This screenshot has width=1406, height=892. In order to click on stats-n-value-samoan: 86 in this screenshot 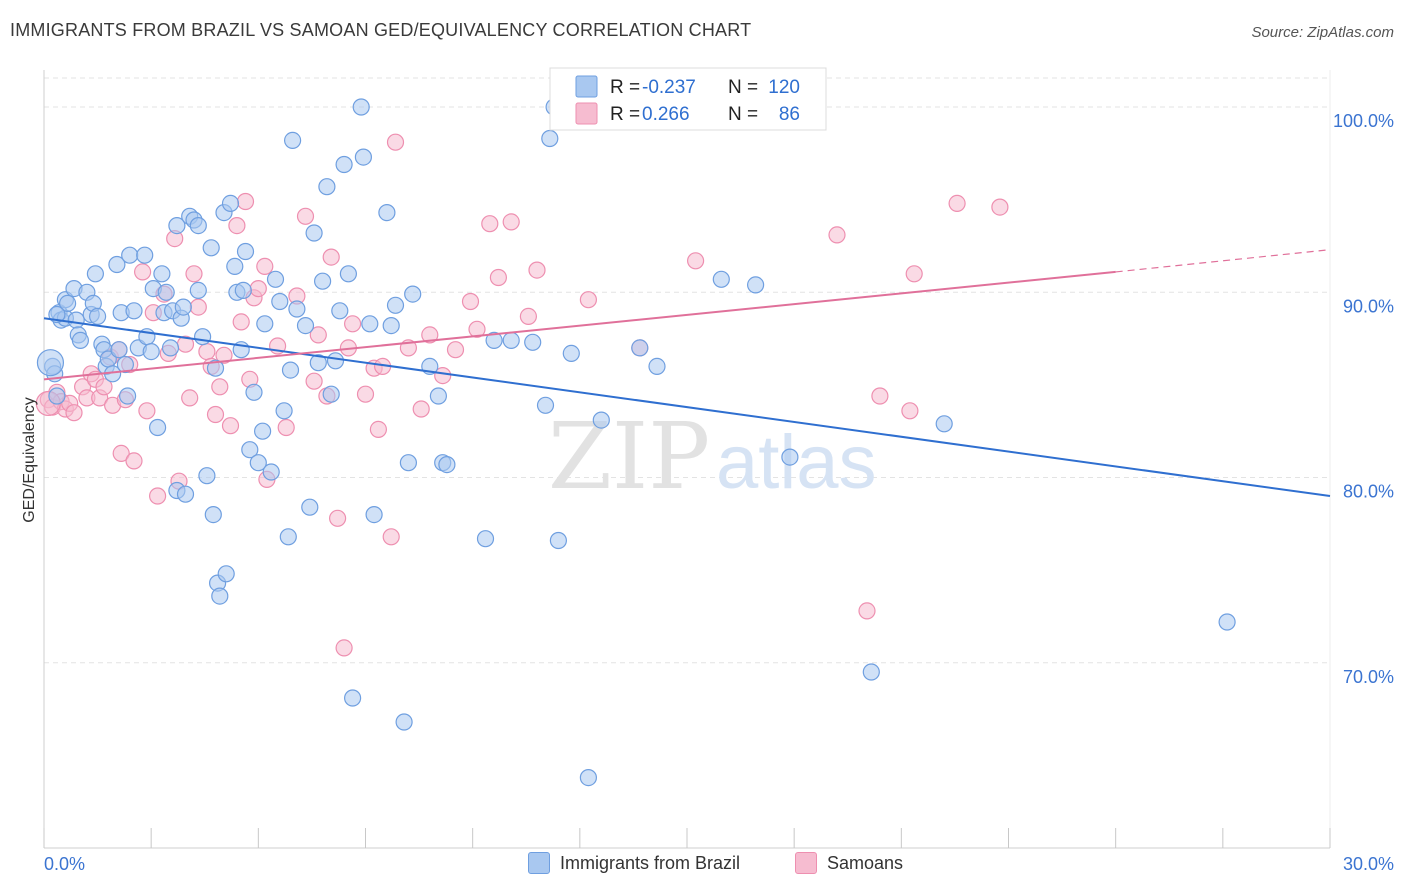, I will do `click(789, 114)`.